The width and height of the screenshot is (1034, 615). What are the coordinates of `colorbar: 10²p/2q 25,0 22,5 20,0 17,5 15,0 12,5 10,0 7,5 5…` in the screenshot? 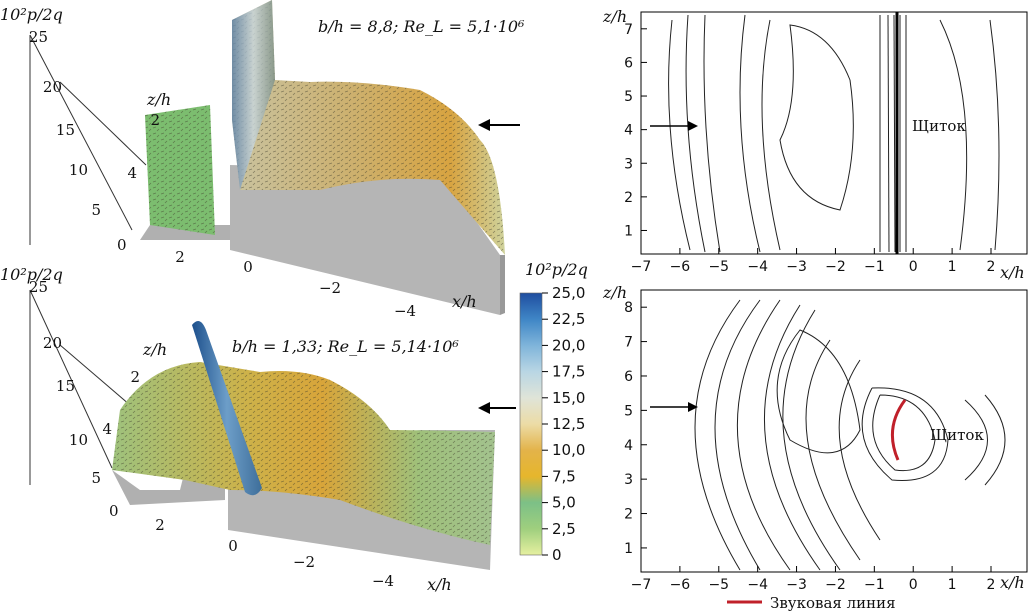 It's located at (553, 412).